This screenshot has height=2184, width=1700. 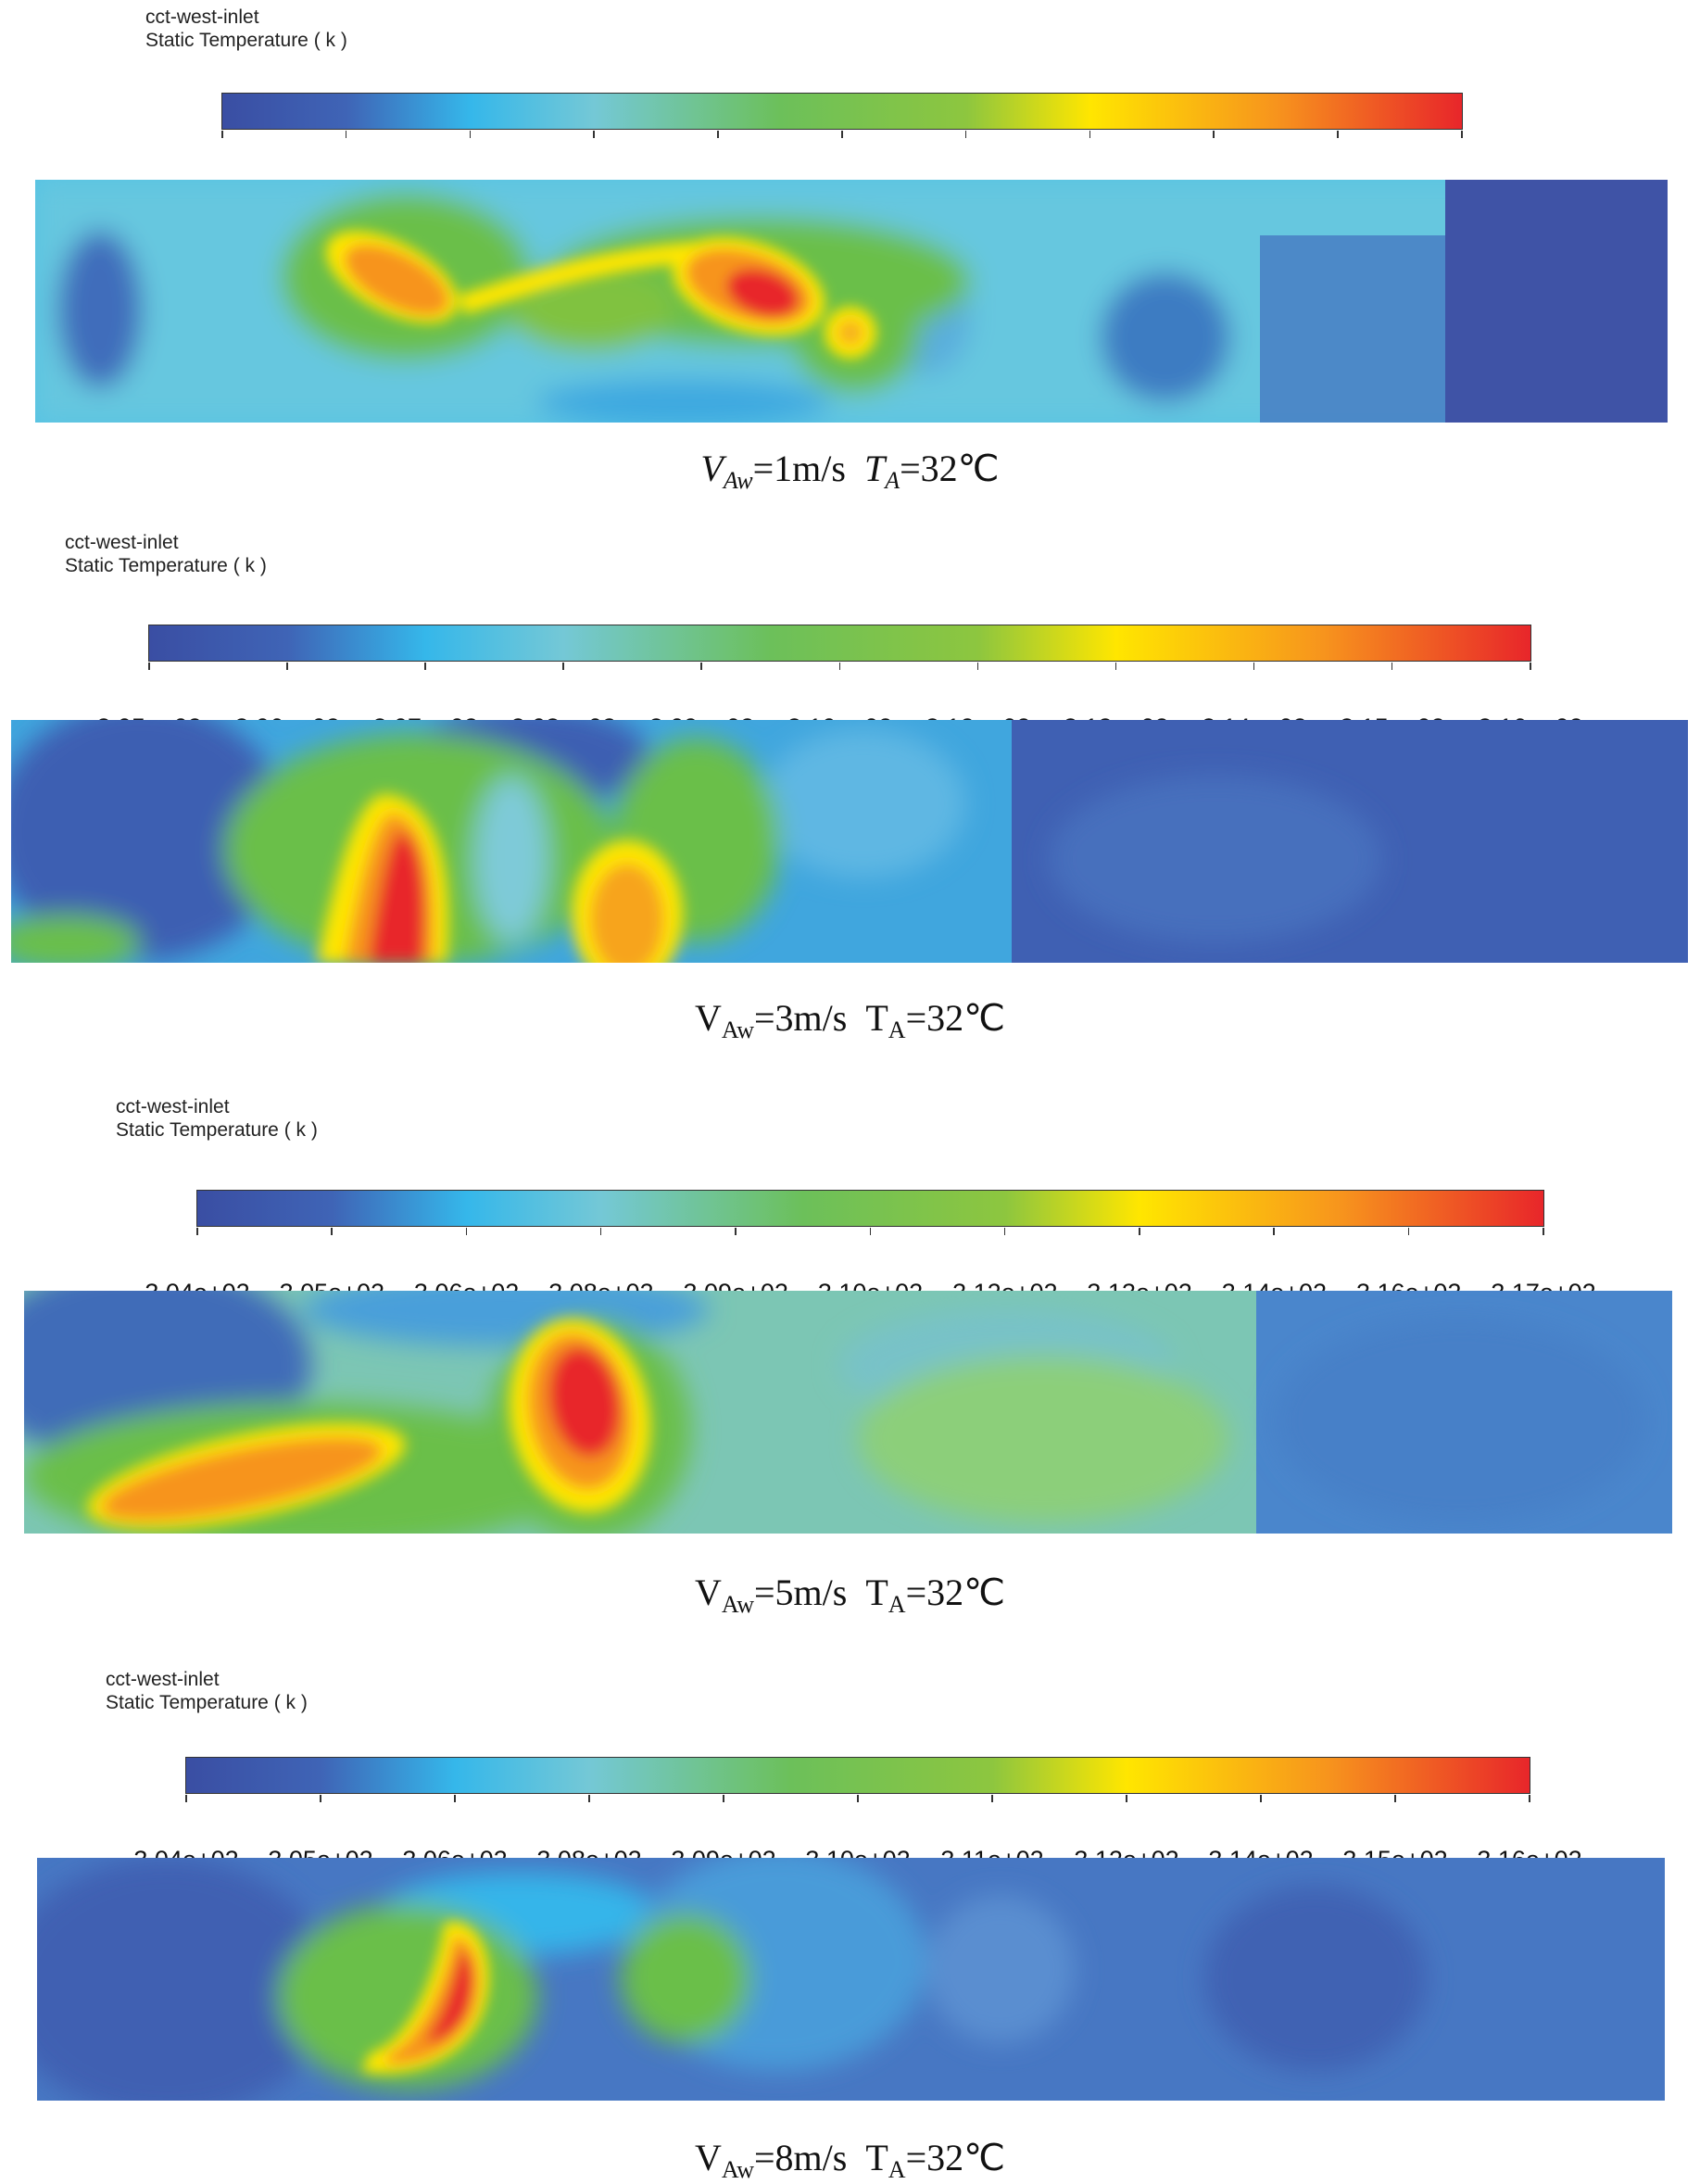 What do you see at coordinates (850, 1595) in the screenshot?
I see `condition-caption: VAw=5m/s TA=32℃` at bounding box center [850, 1595].